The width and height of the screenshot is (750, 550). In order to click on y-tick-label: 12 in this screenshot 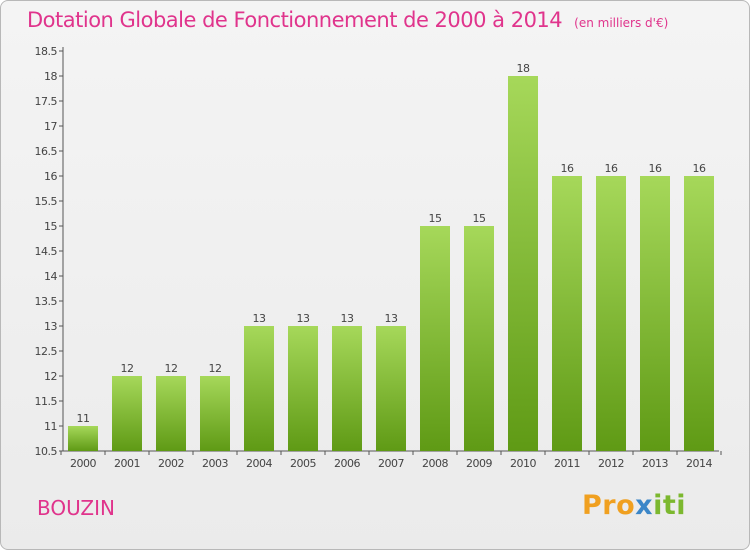, I will do `click(50, 376)`.